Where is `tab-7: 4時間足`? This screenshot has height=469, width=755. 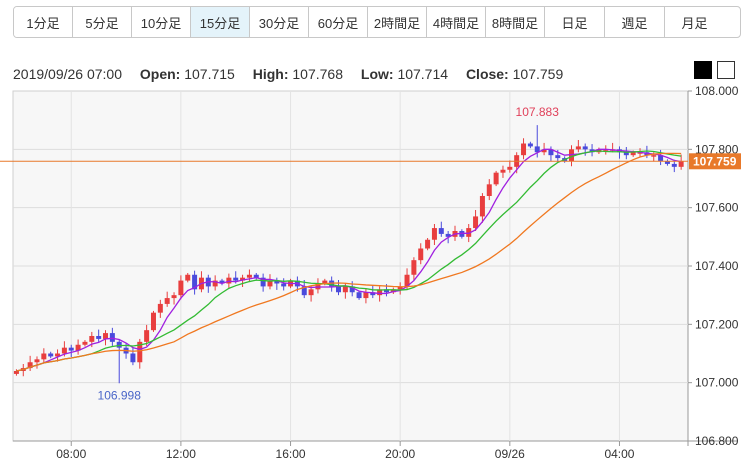
tab-7: 4時間足 is located at coordinates (456, 22).